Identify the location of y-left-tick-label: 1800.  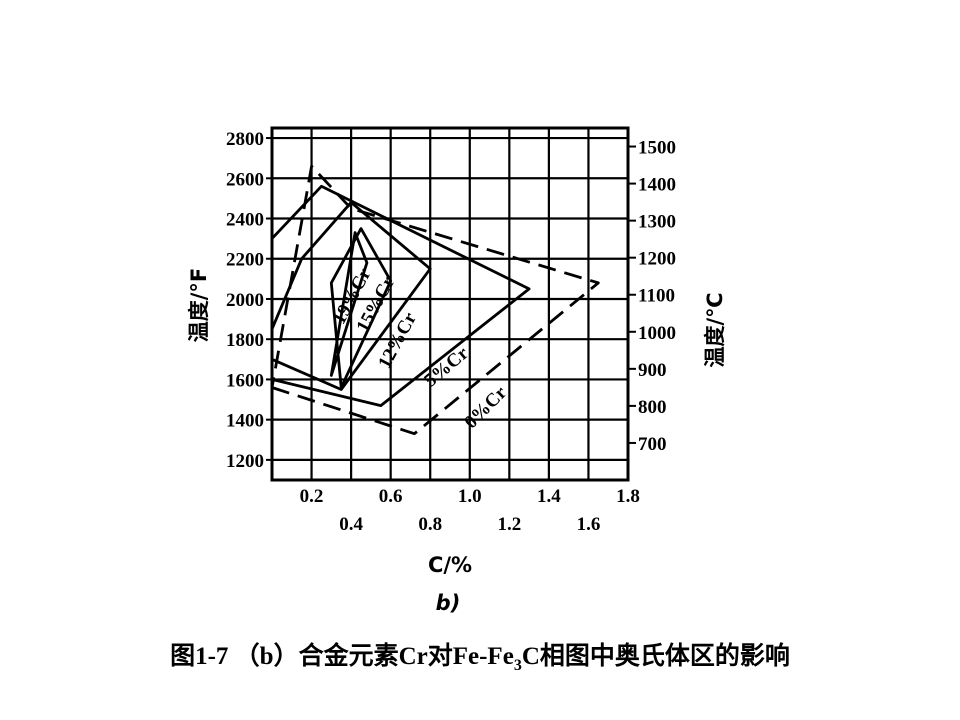
(245, 340).